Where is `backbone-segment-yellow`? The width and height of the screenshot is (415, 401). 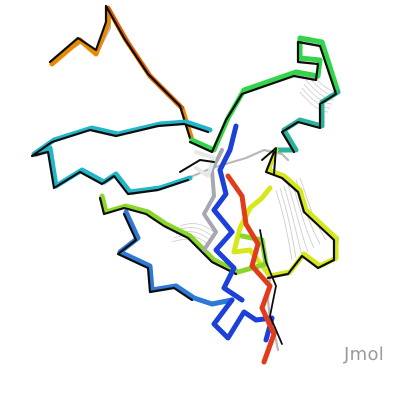
backbone-segment-yellow is located at coordinates (285, 213).